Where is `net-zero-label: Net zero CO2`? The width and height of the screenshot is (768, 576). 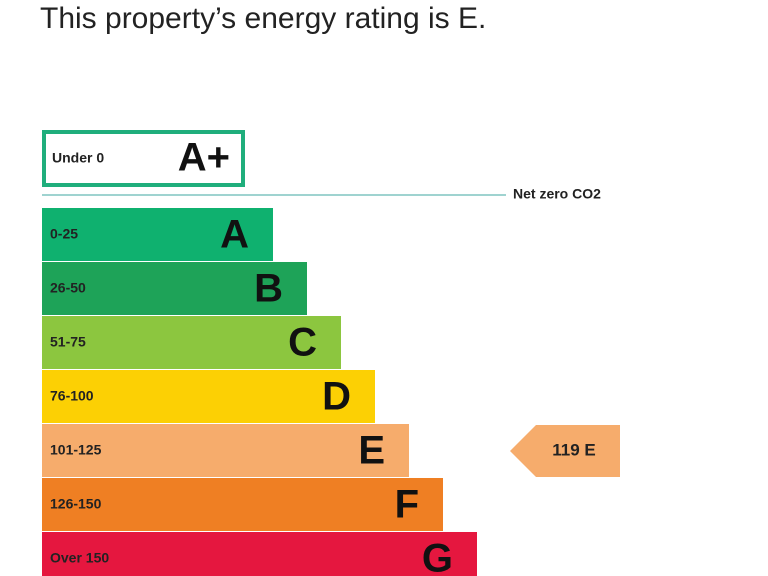 net-zero-label: Net zero CO2 is located at coordinates (557, 194).